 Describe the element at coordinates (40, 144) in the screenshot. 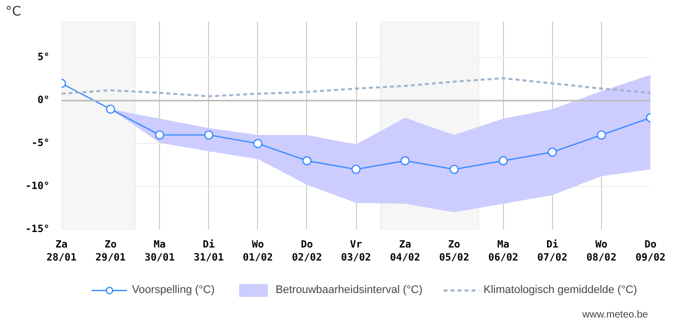

I see `y-tick-label: -5°` at that location.